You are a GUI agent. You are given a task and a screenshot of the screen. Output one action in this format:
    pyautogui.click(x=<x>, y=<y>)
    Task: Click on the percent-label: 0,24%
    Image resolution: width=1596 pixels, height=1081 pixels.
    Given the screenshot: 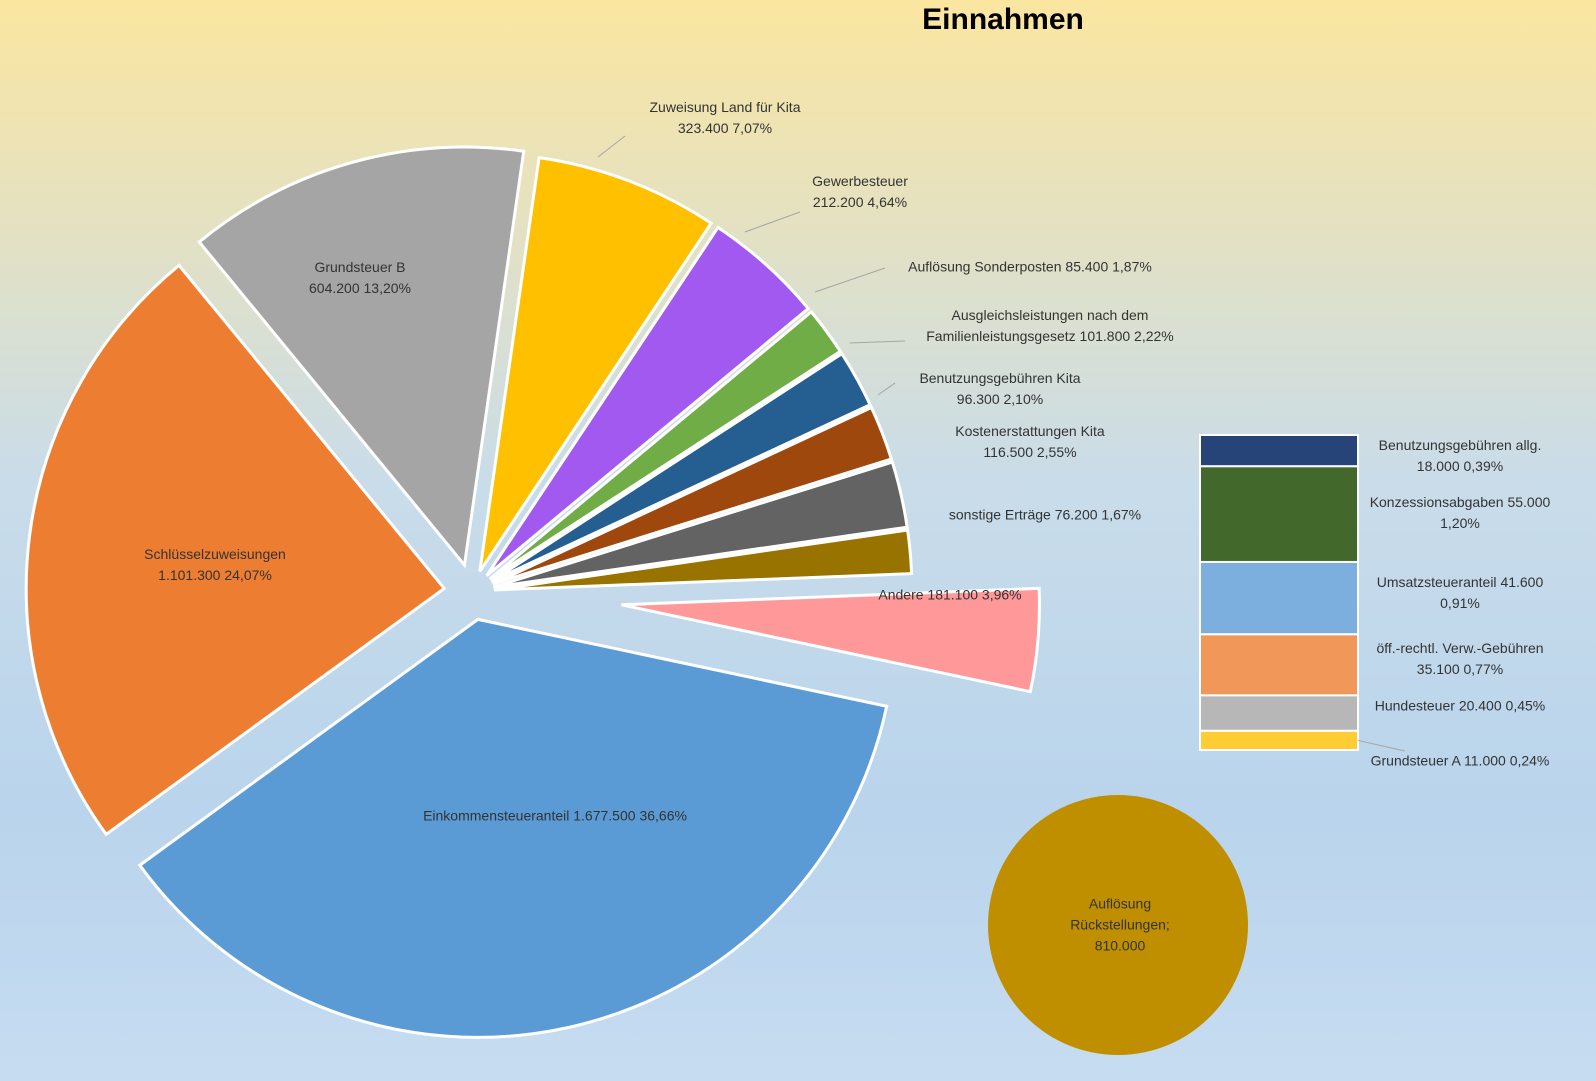 What is the action you would take?
    pyautogui.click(x=1529, y=760)
    